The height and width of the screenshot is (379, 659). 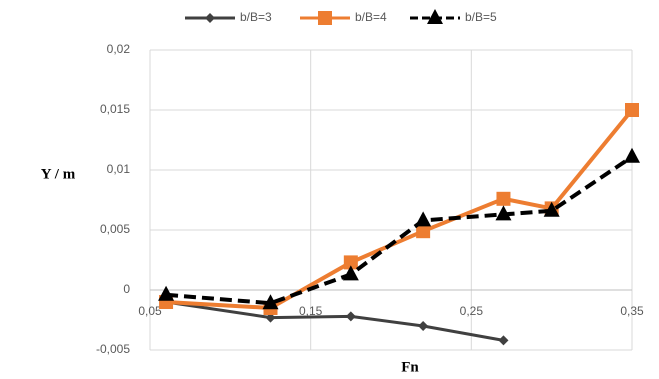 I want to click on y-tick-label: 0,01, so click(x=119, y=169).